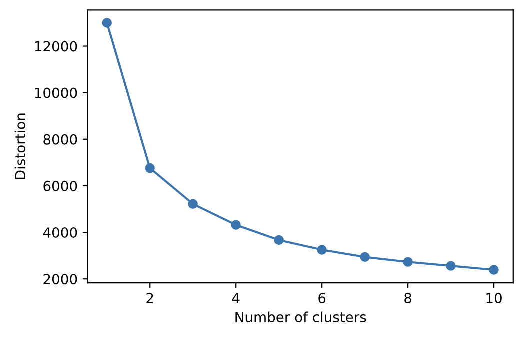 The height and width of the screenshot is (339, 532). I want to click on x-tick-label: 6, so click(322, 298).